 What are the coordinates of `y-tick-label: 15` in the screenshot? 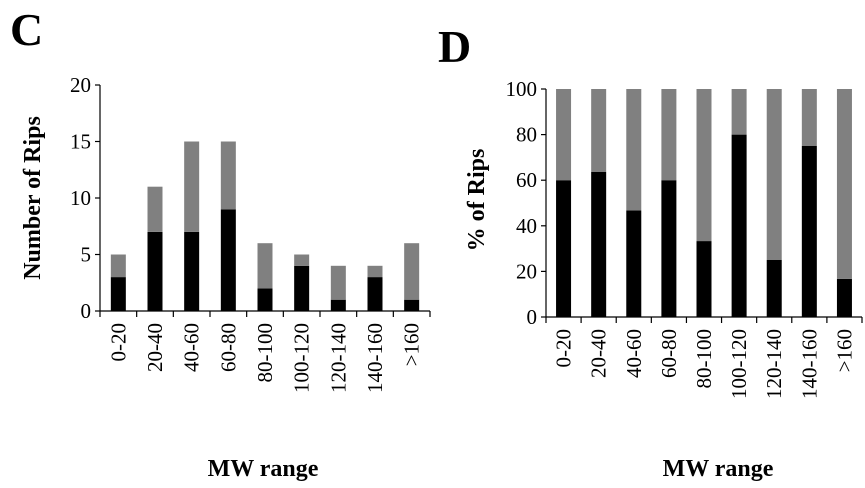 It's located at (80, 142).